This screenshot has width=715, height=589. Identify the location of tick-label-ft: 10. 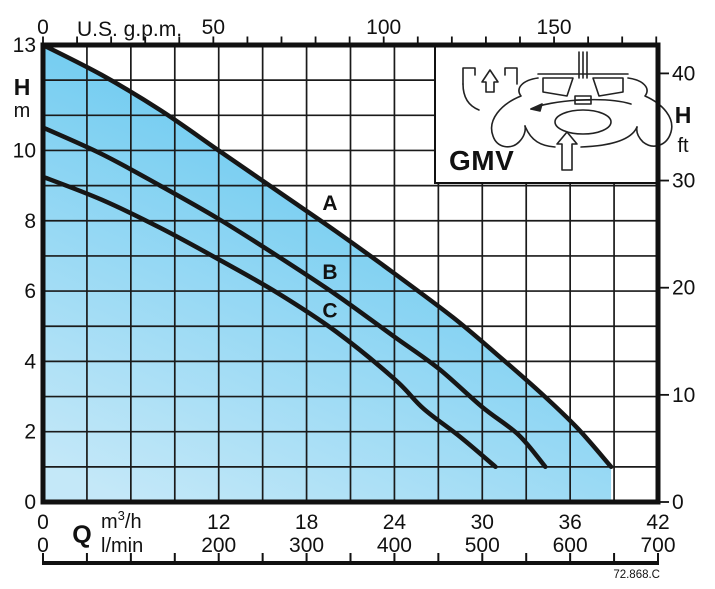
(683, 395).